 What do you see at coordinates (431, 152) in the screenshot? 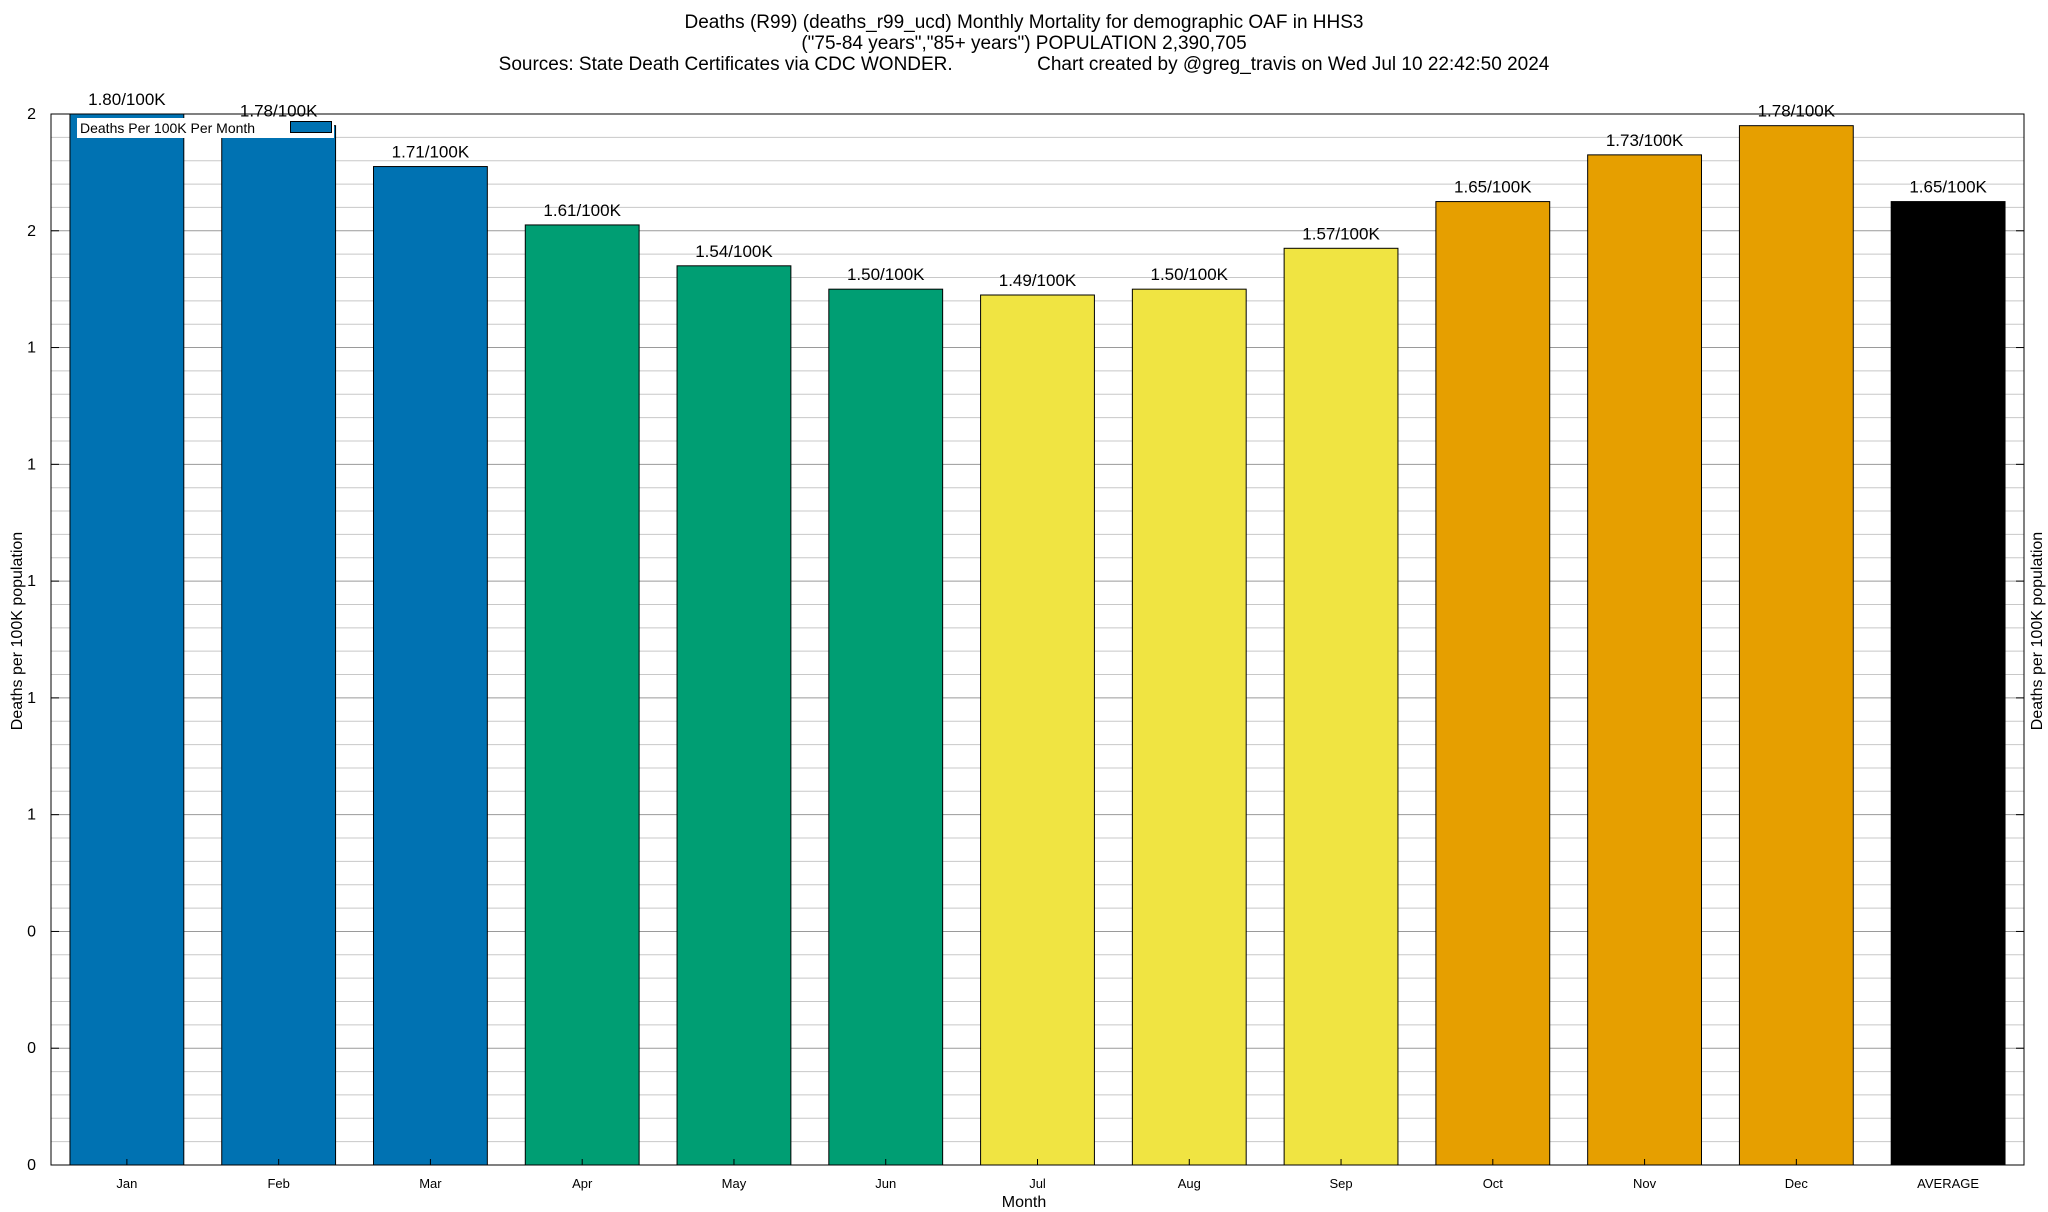
I see `data-label: 1.71/100K` at bounding box center [431, 152].